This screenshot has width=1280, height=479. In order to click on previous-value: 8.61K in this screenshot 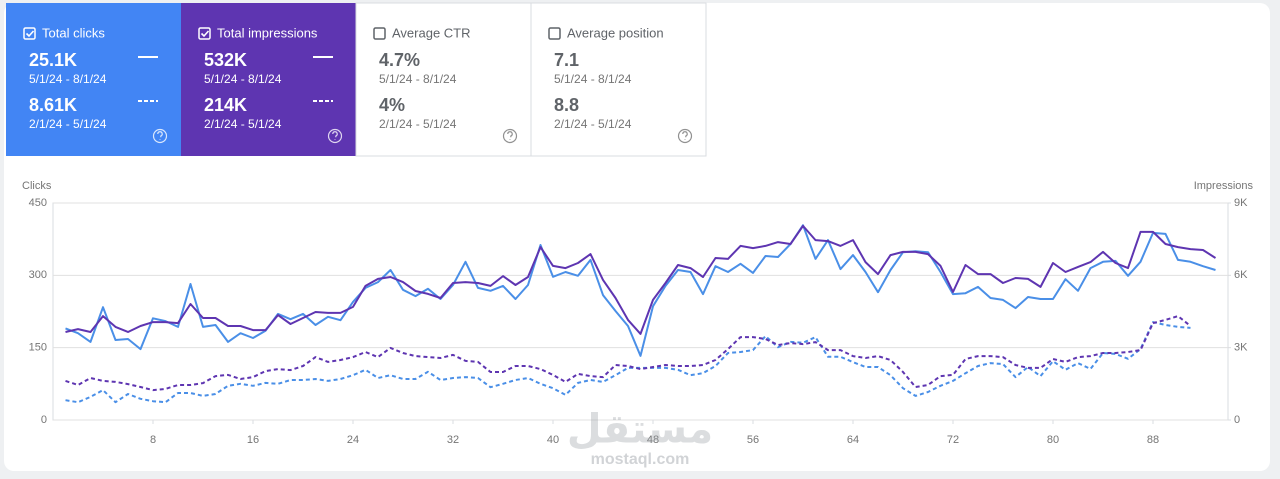, I will do `click(53, 105)`.